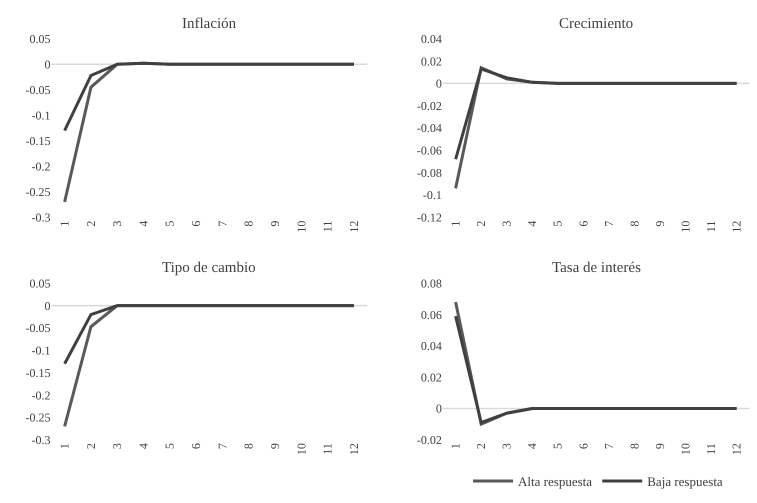 This screenshot has height=503, width=757. I want to click on chart-title: Tasa de interés, so click(597, 268).